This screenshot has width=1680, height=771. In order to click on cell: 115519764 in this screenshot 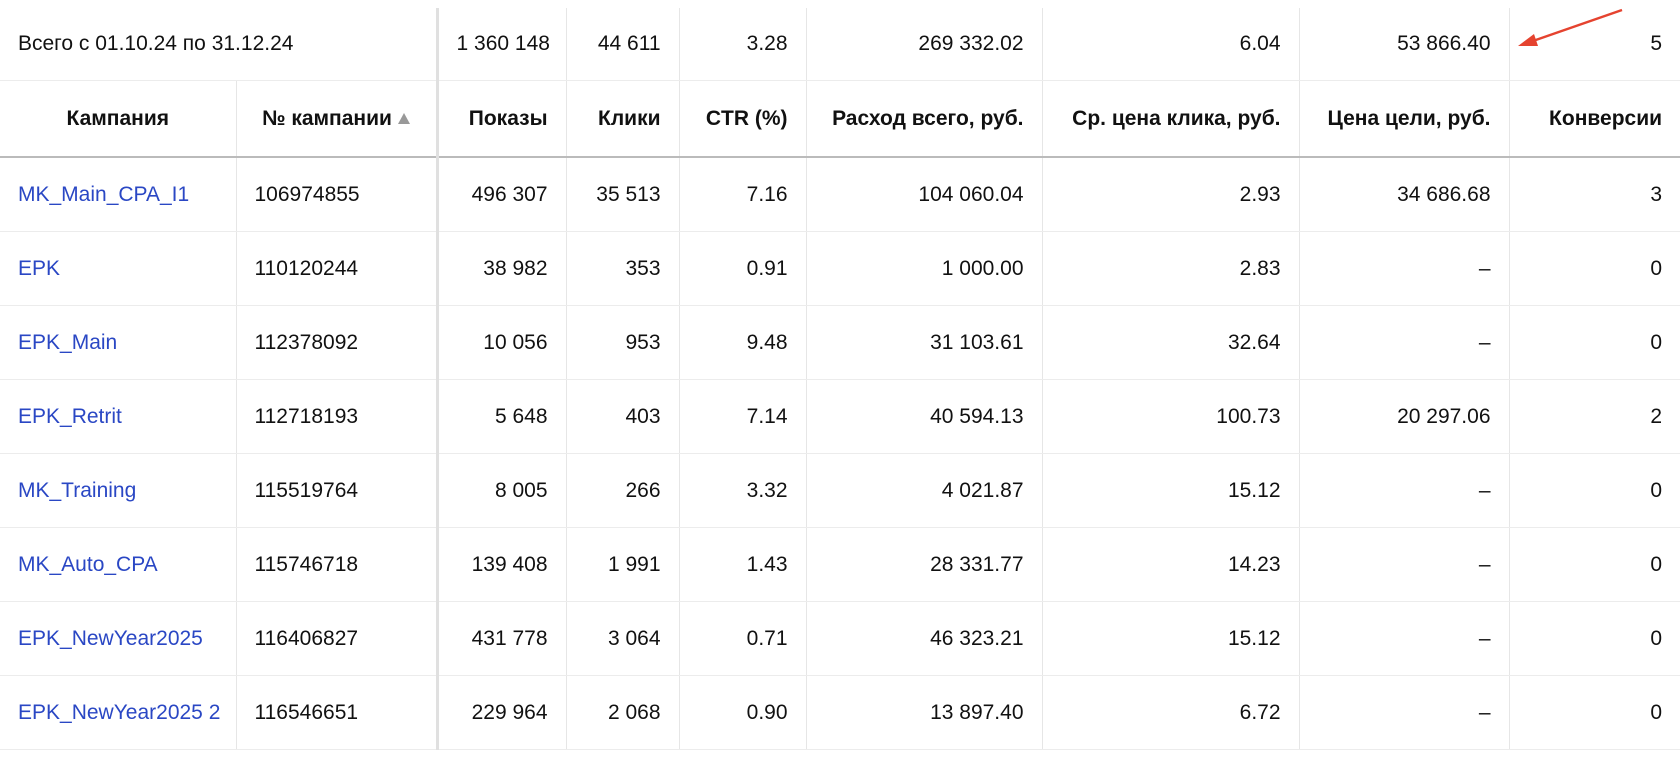, I will do `click(337, 490)`.